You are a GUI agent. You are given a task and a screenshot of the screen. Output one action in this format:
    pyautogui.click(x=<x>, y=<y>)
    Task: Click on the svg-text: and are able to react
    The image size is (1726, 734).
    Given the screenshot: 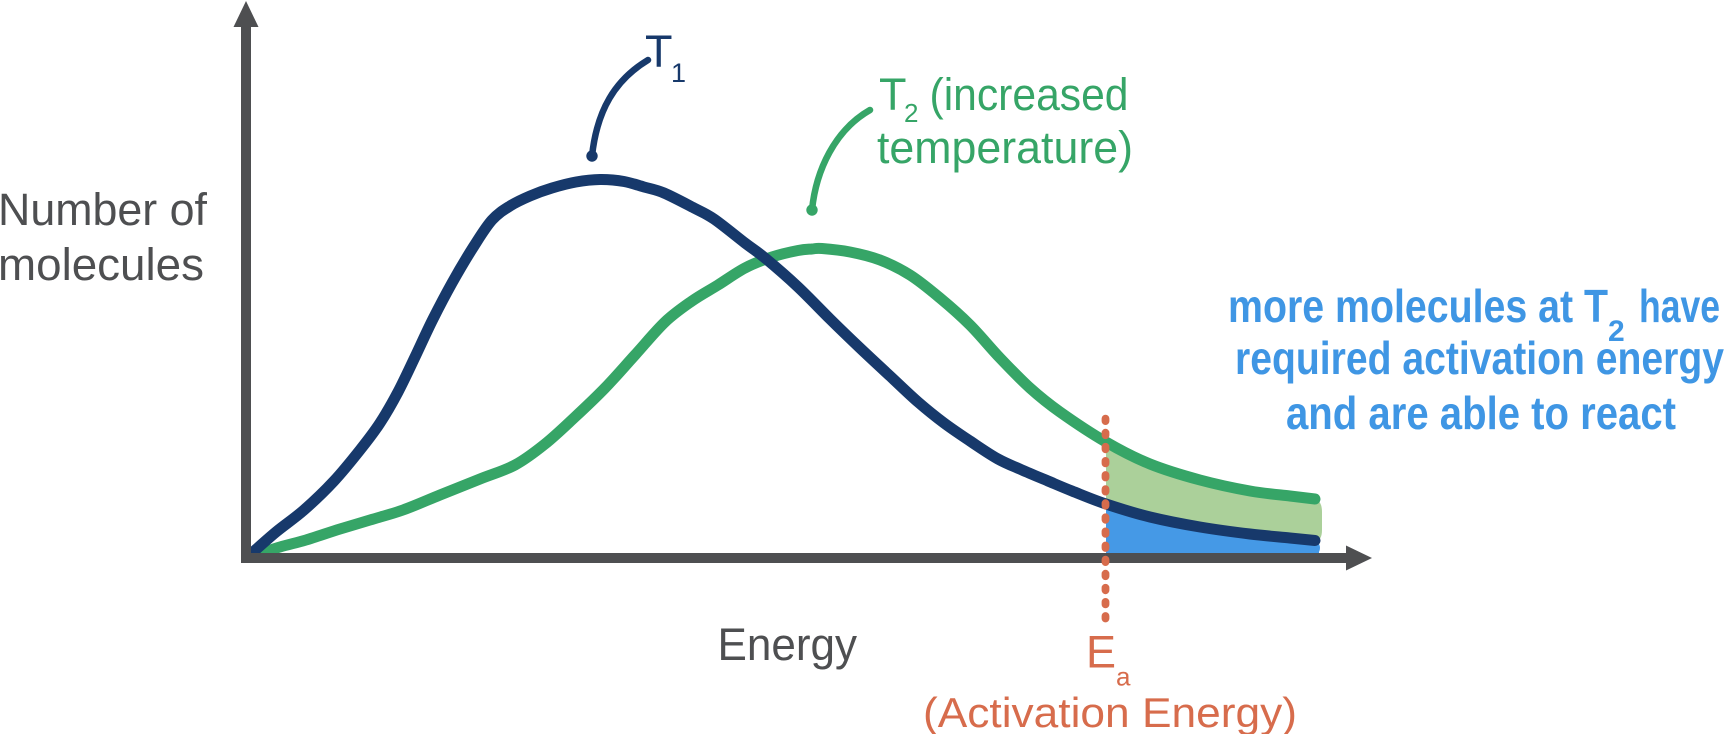 What is the action you would take?
    pyautogui.click(x=1481, y=413)
    